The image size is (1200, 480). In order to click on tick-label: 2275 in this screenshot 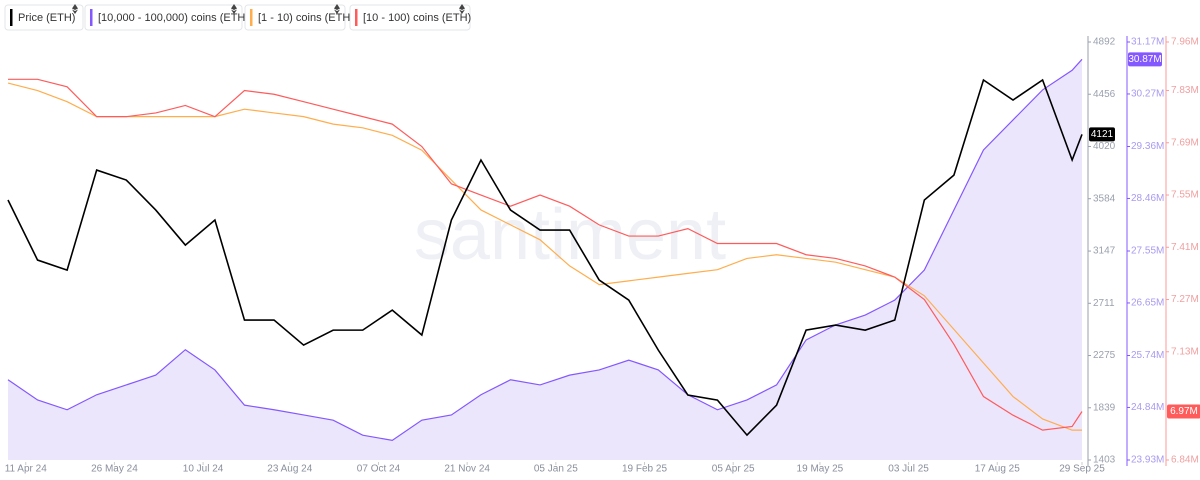, I will do `click(1104, 355)`.